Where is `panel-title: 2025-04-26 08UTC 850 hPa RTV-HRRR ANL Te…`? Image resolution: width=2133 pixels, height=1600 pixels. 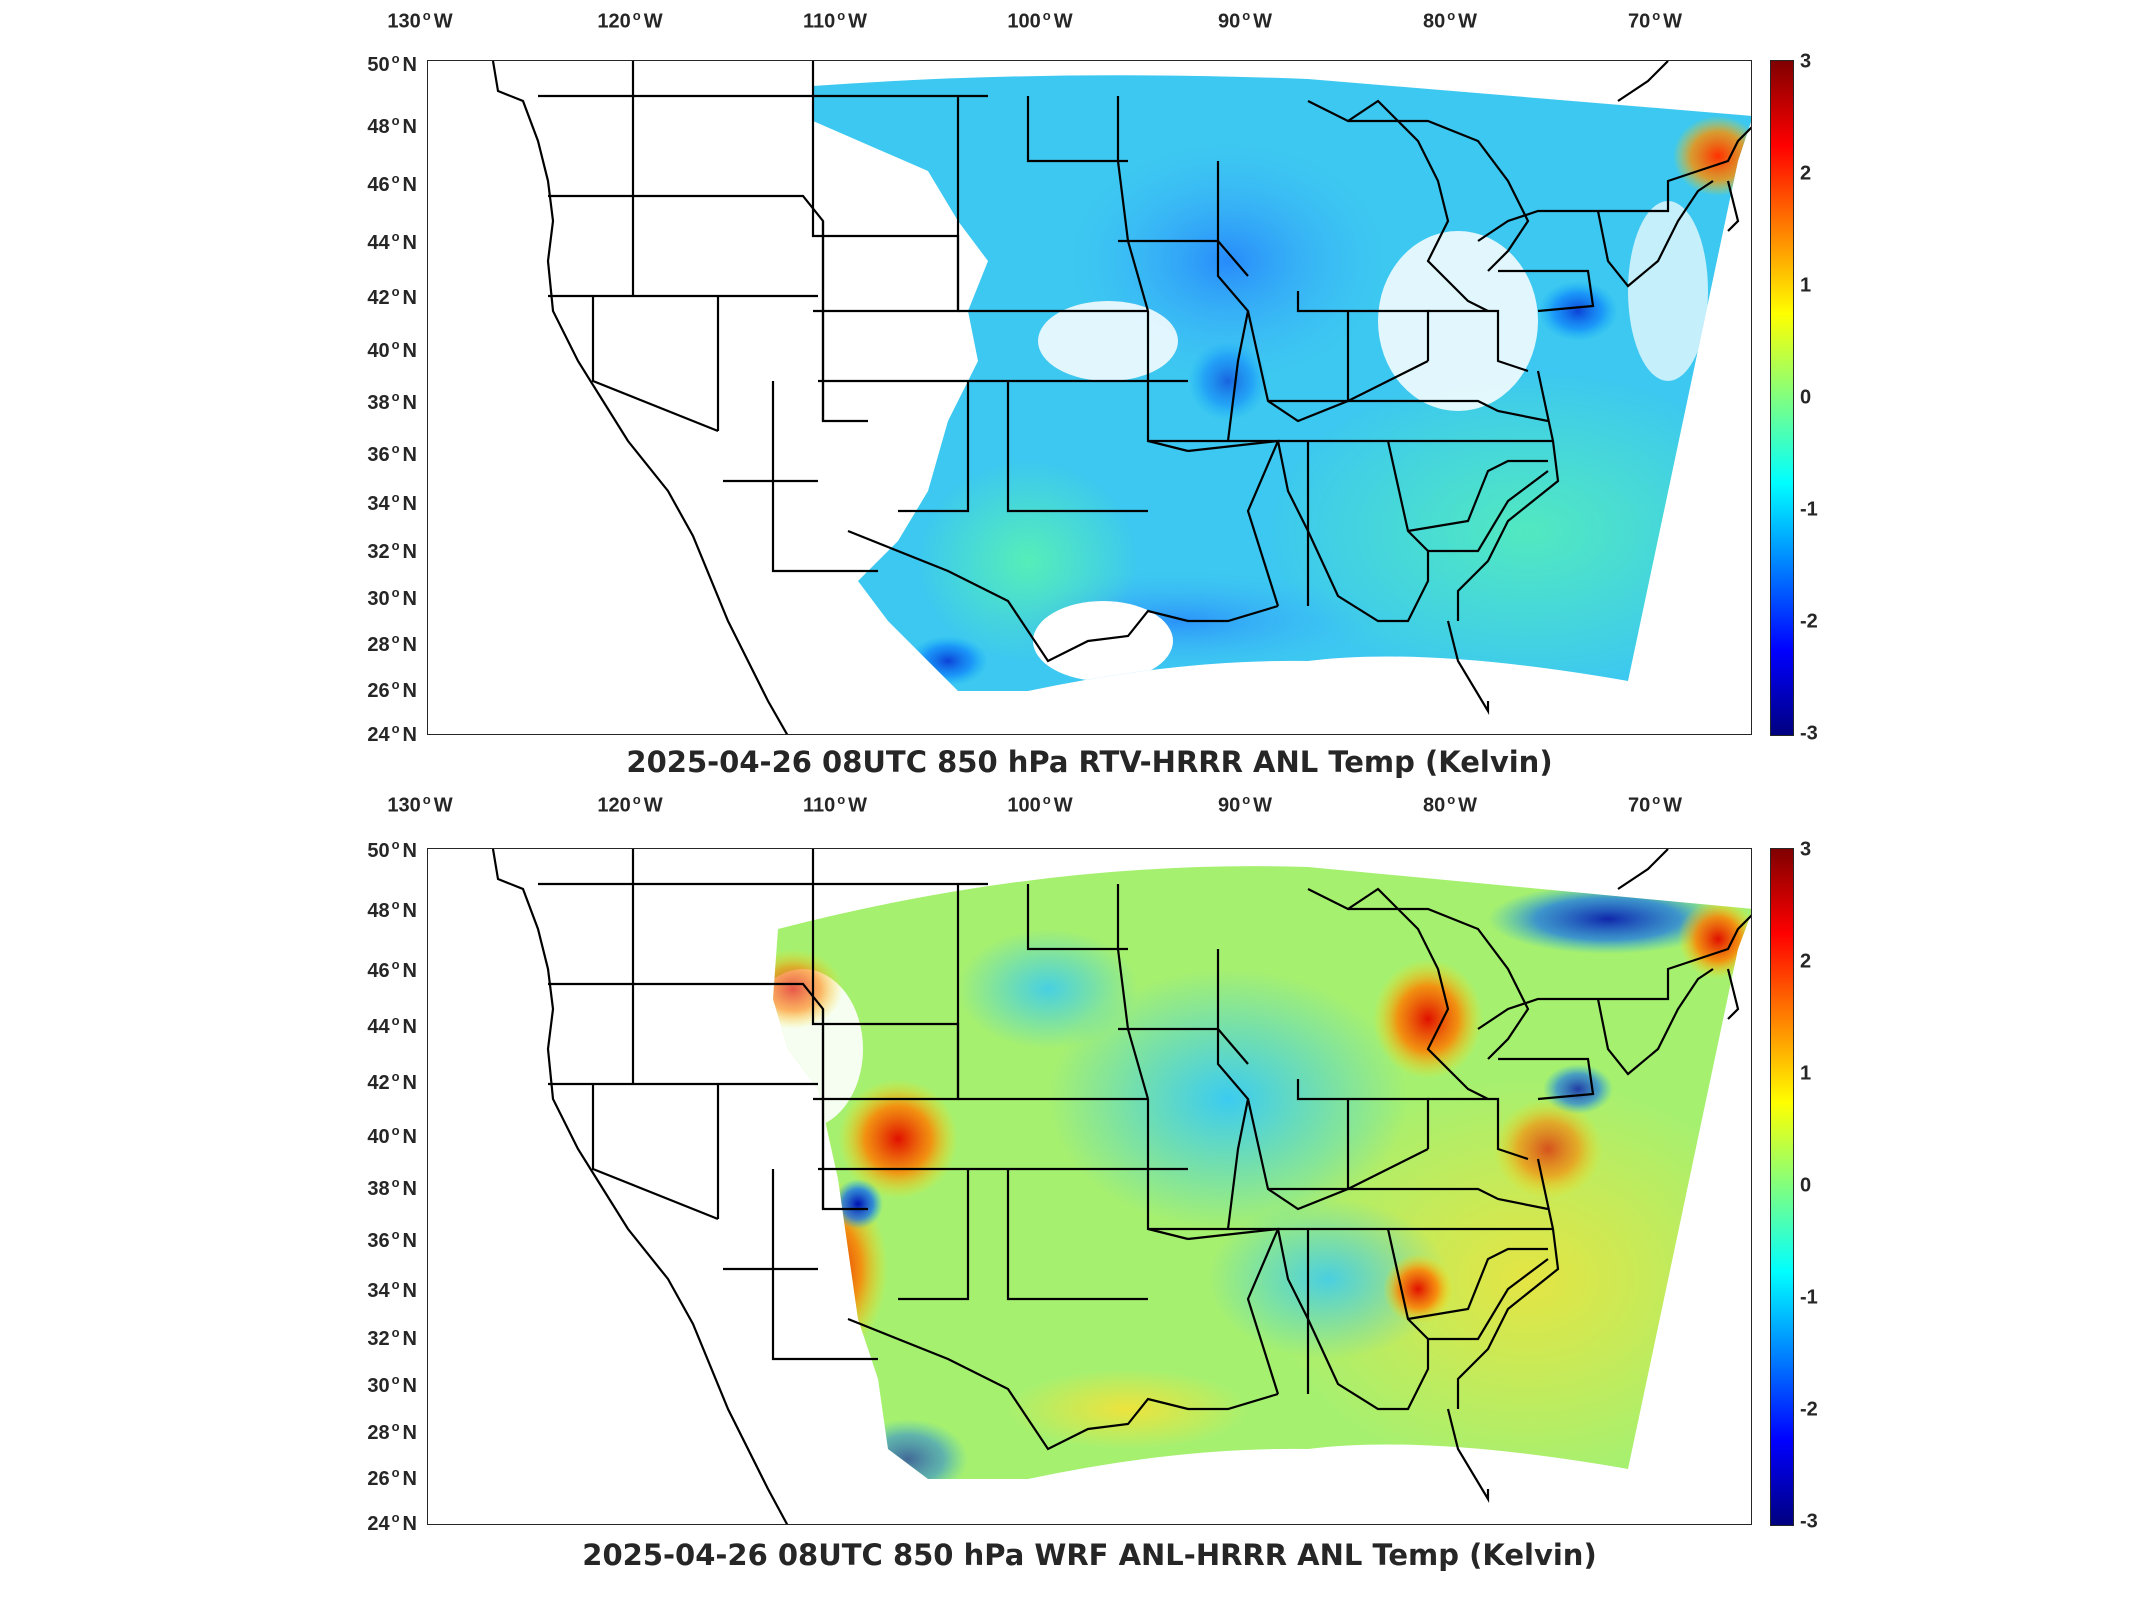 panel-title: 2025-04-26 08UTC 850 hPa RTV-HRRR ANL Te… is located at coordinates (1089, 762).